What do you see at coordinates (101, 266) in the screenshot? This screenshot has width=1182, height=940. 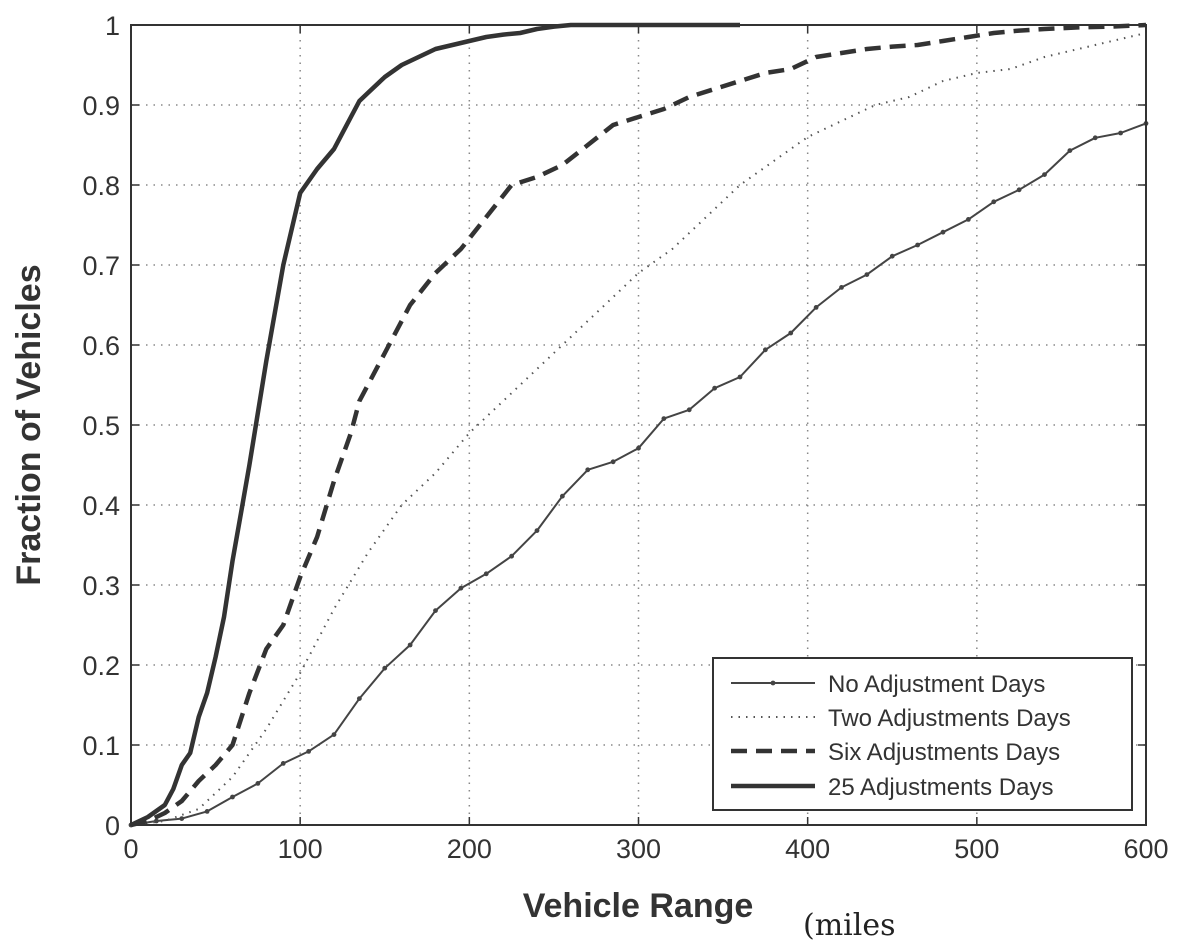 I see `y-tick-label: 0.7` at bounding box center [101, 266].